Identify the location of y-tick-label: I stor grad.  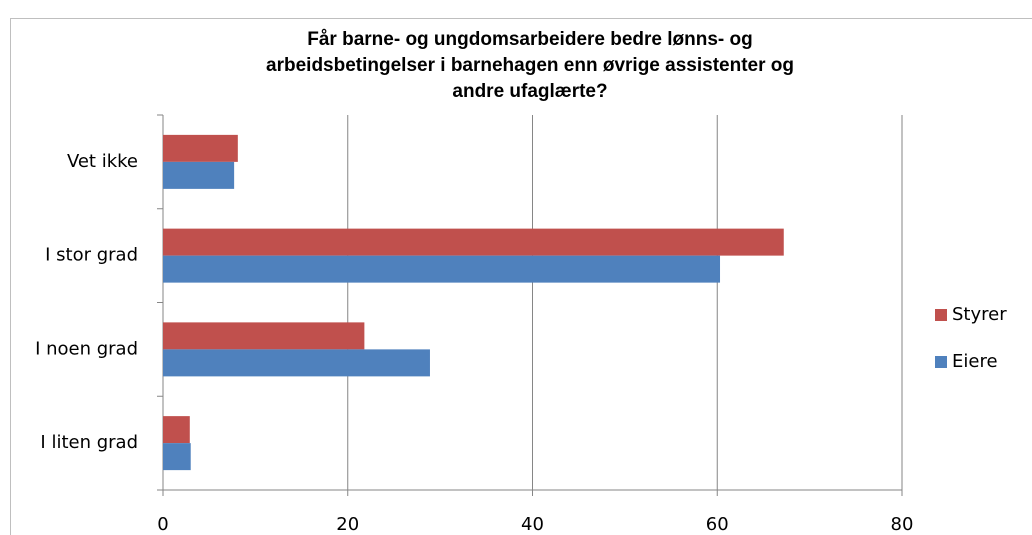
(91, 255).